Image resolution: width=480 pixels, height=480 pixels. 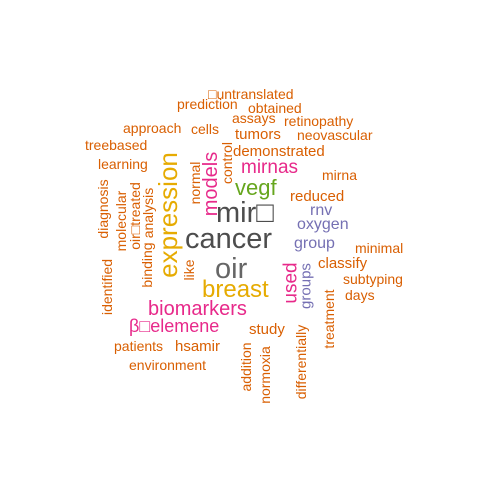 I want to click on word-neovascular: neovascular, so click(x=335, y=135).